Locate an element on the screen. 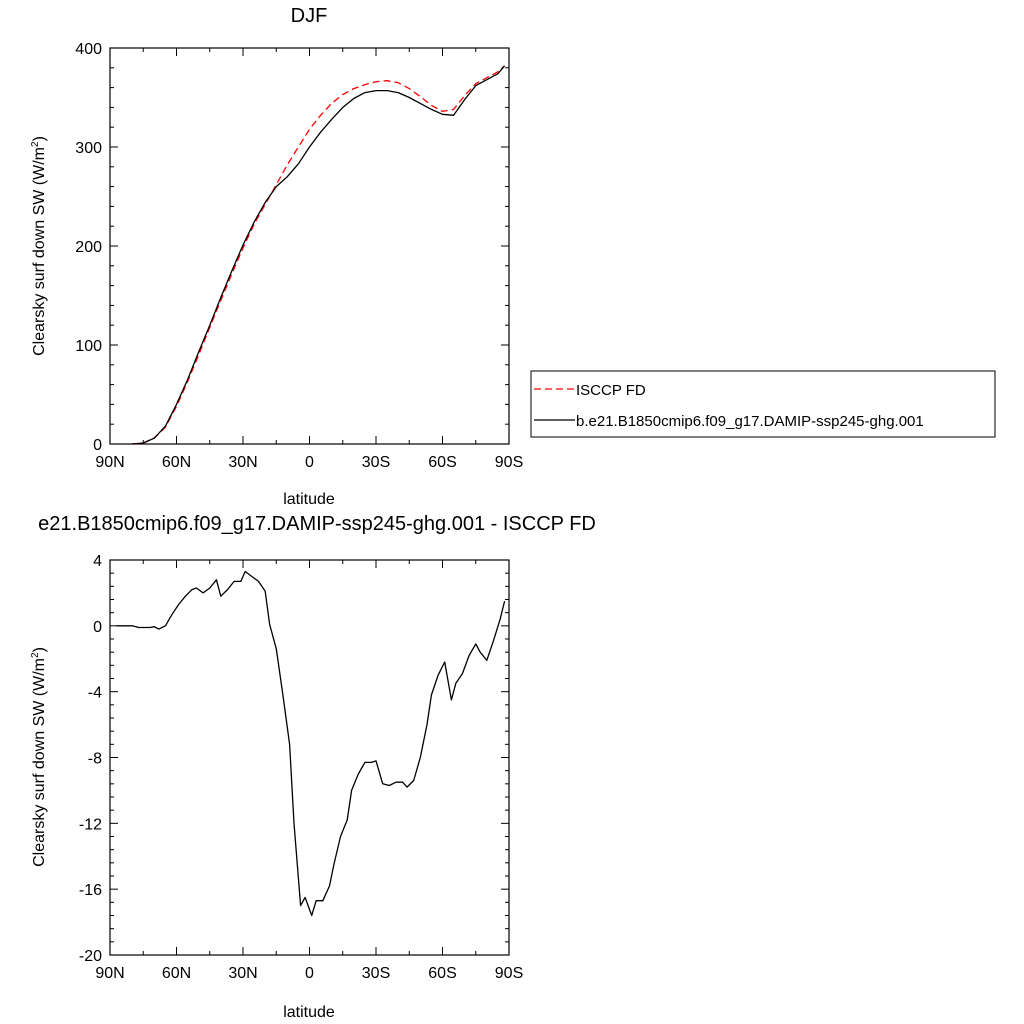 The height and width of the screenshot is (1024, 1024). top-x-axis-label: latitude is located at coordinates (309, 499).